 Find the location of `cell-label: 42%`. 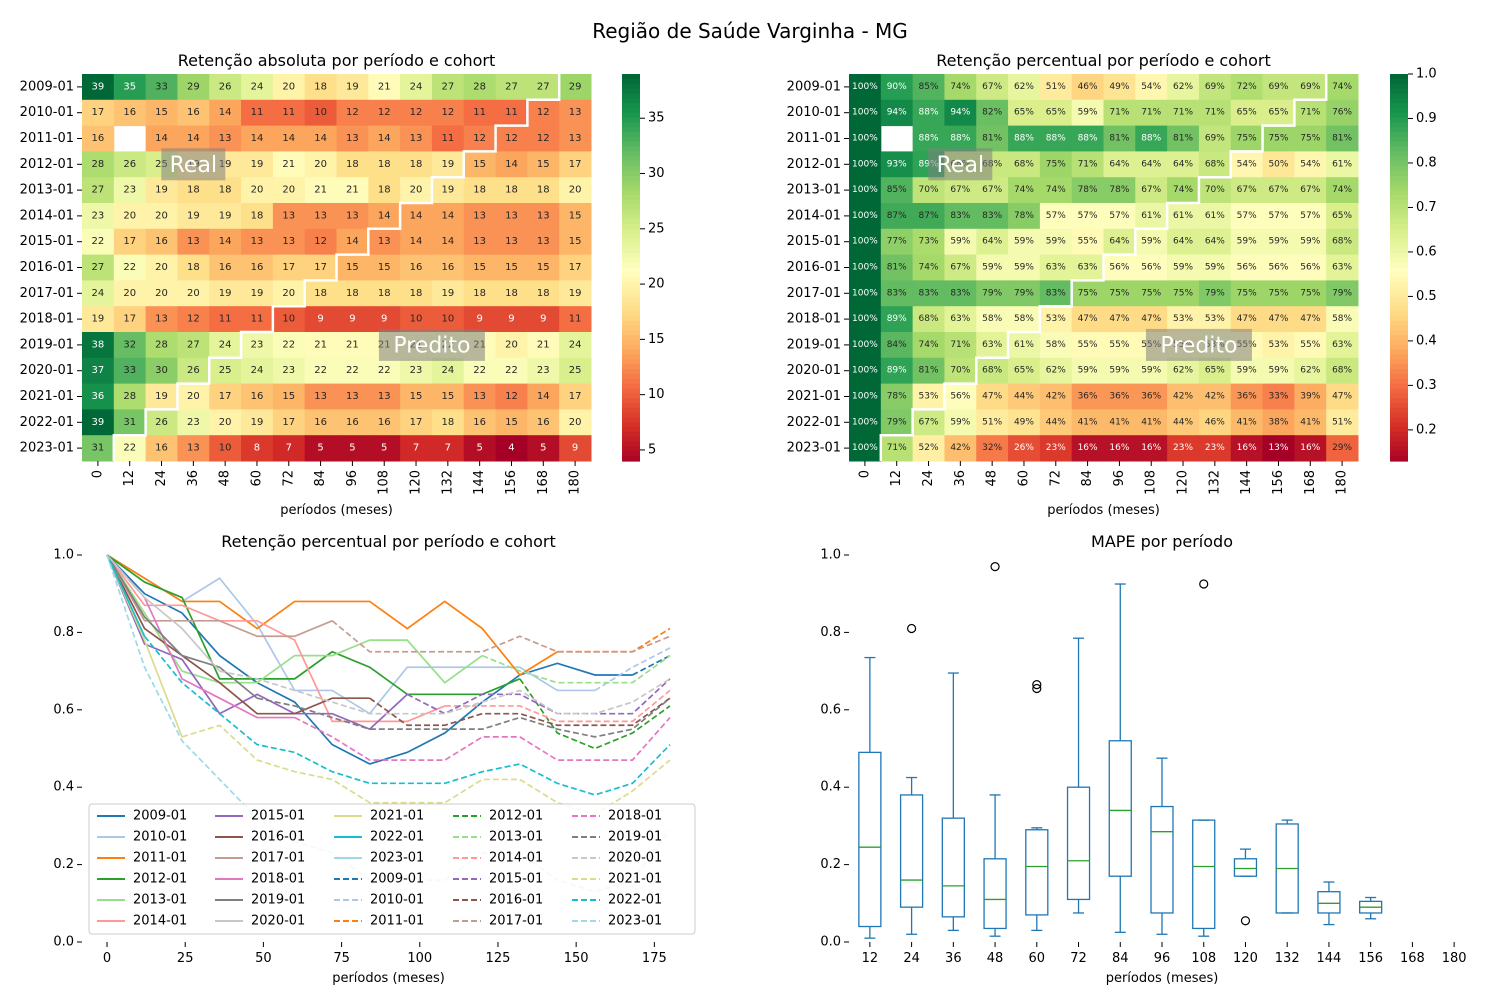

cell-label: 42% is located at coordinates (1183, 397).